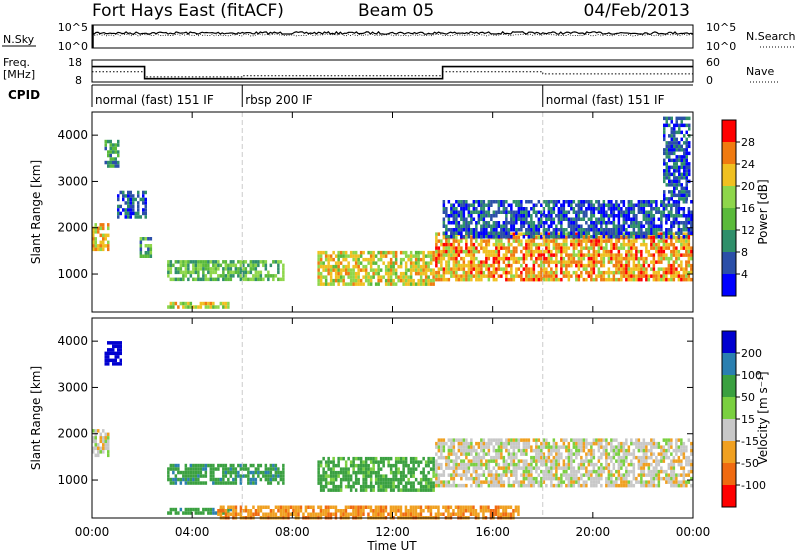  Describe the element at coordinates (729, 131) in the screenshot. I see `colorbar-segment` at that location.